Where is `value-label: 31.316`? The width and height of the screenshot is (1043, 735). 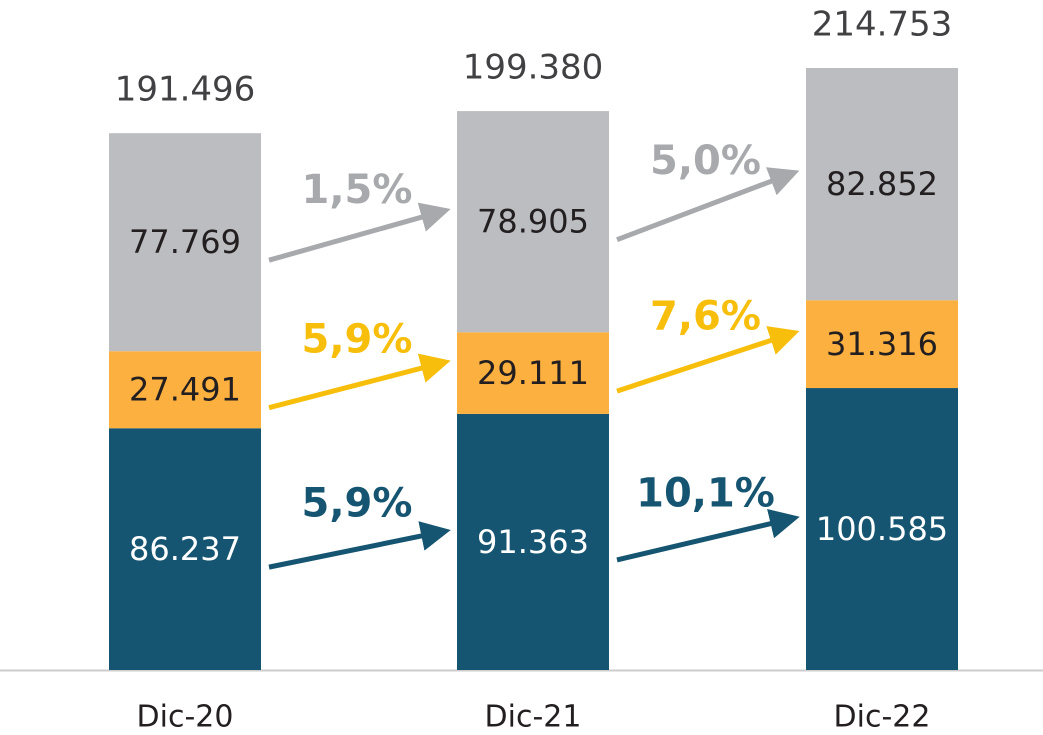 value-label: 31.316 is located at coordinates (882, 344).